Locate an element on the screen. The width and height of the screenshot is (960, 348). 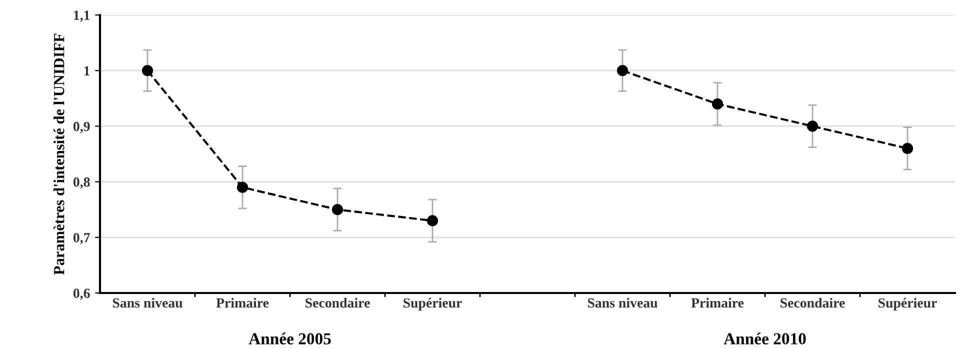
y-axis-title: Paramètres d'intensité de l'UNIDIFF is located at coordinates (58, 154).